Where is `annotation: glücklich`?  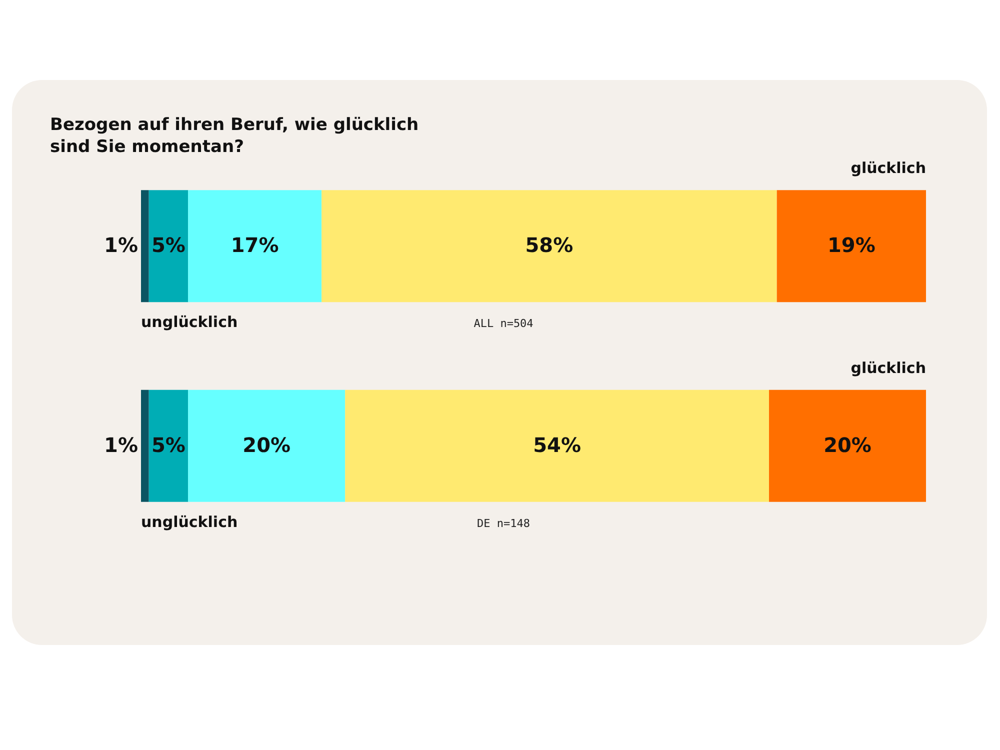 annotation: glücklich is located at coordinates (888, 367).